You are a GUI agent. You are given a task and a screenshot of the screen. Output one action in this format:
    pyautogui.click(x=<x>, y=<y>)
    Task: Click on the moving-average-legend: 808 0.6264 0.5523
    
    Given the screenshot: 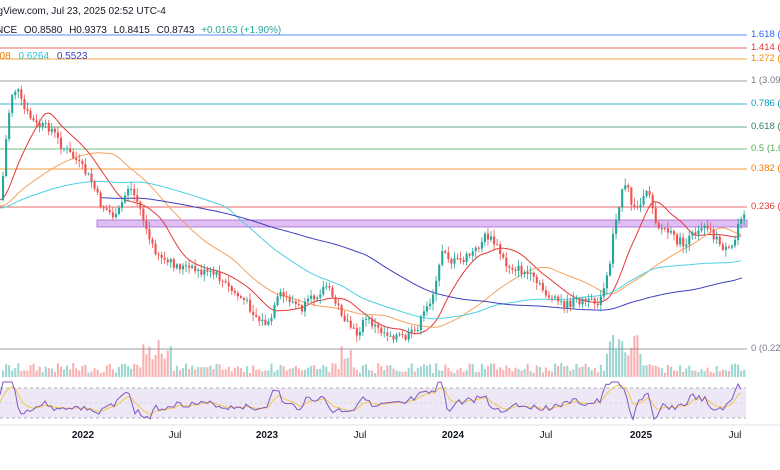 What is the action you would take?
    pyautogui.click(x=46, y=56)
    